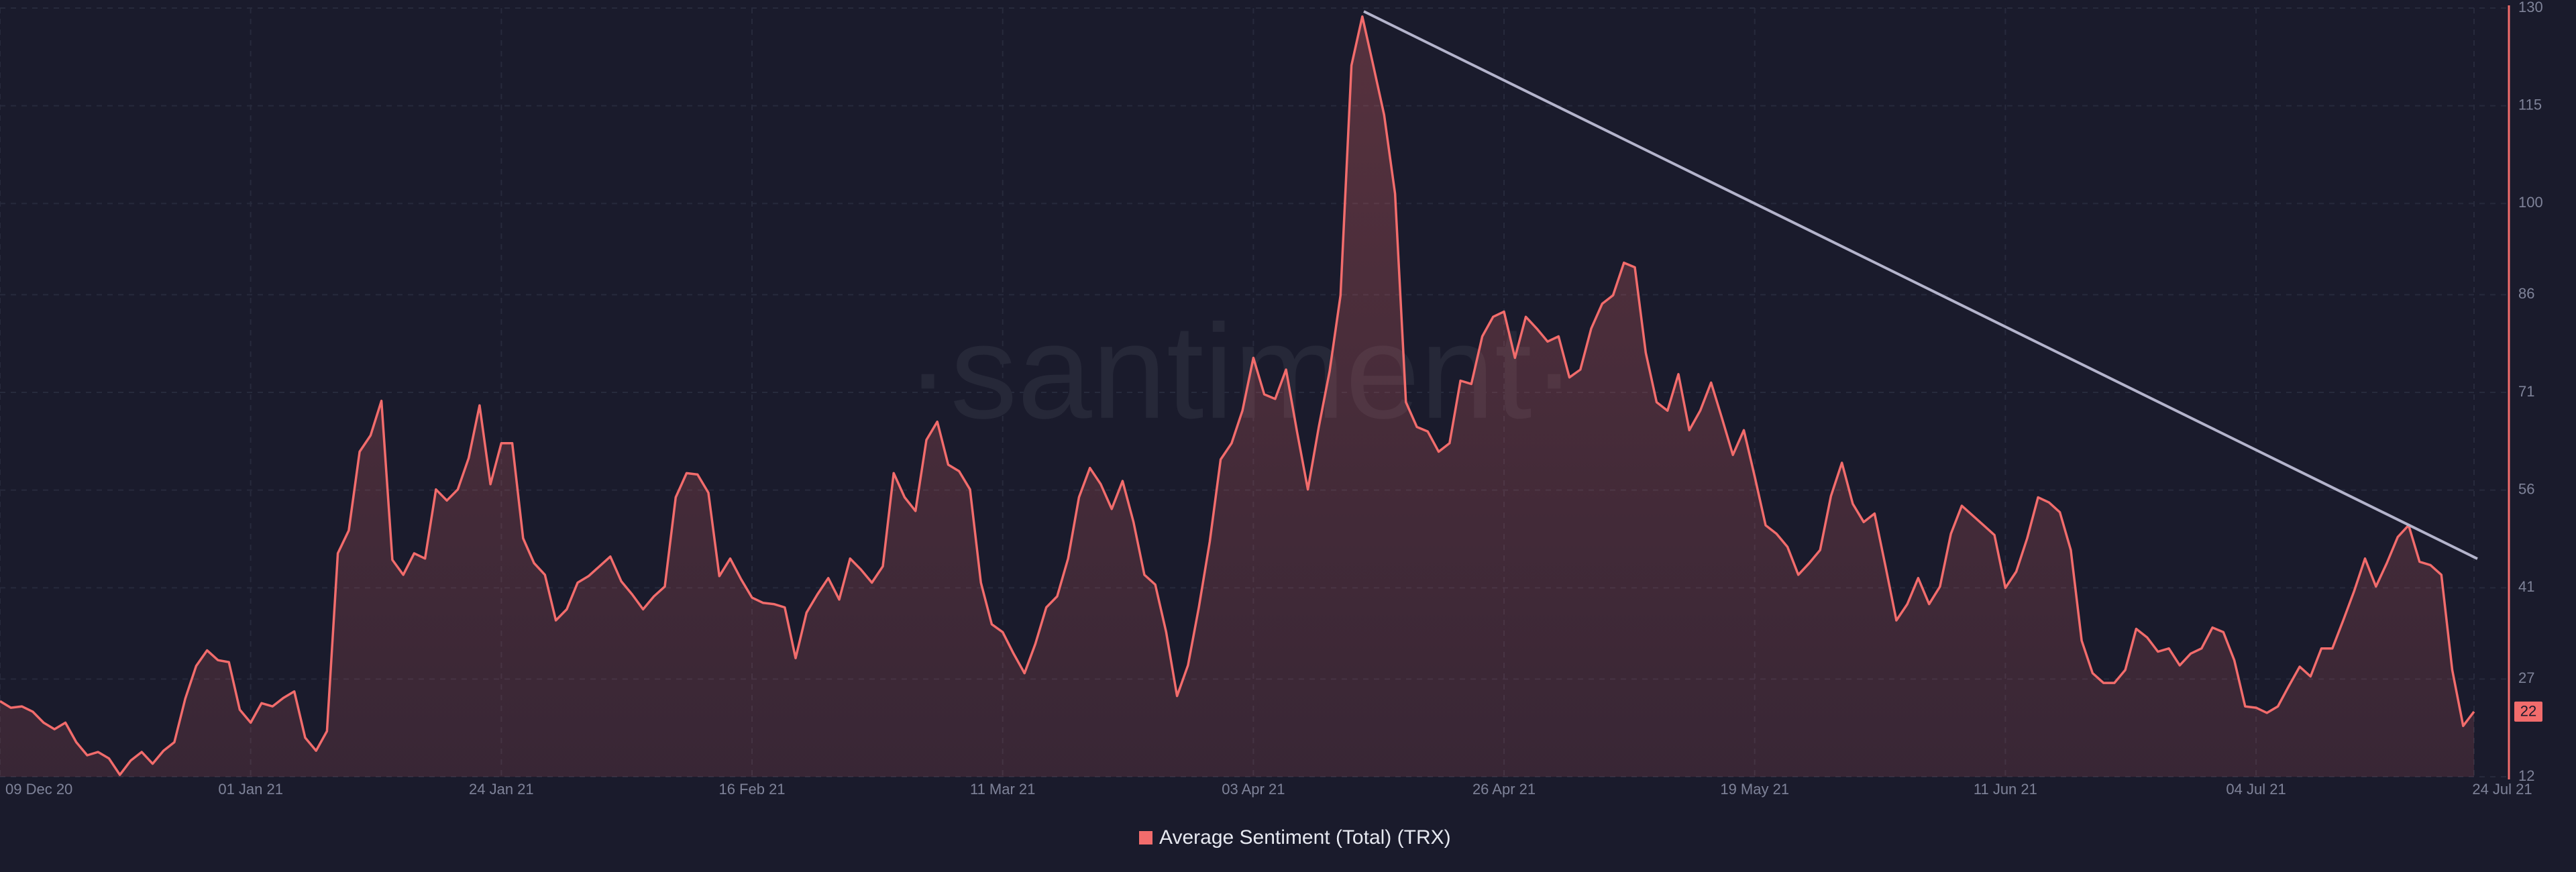 The width and height of the screenshot is (2576, 872). I want to click on legend-swatch, so click(1145, 837).